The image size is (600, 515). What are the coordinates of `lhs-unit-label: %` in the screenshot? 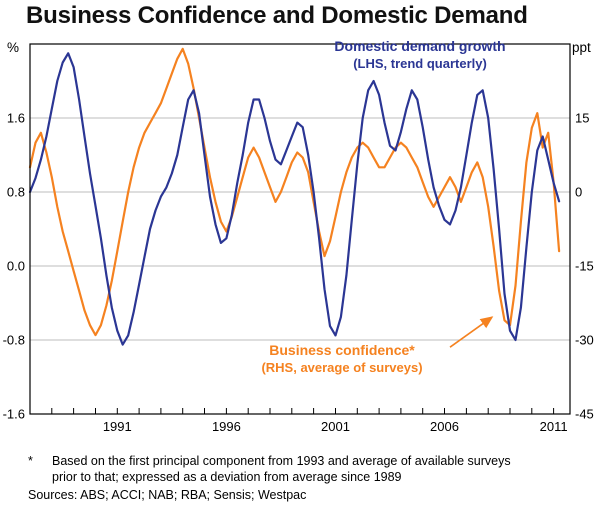 It's located at (12, 47).